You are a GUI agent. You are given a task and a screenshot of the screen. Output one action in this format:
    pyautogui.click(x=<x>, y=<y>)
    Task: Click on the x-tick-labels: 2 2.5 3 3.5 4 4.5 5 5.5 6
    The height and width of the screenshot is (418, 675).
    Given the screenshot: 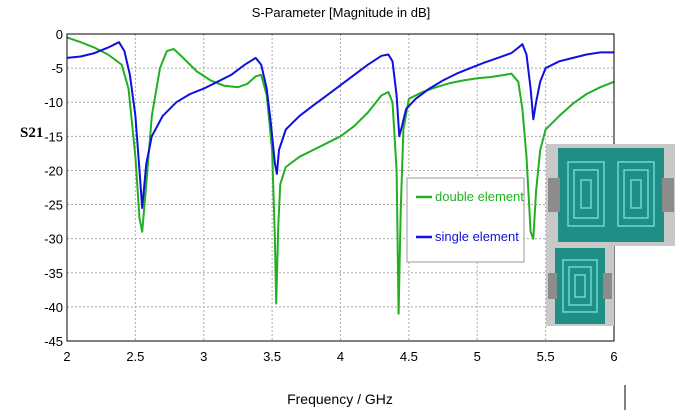 What is the action you would take?
    pyautogui.click(x=340, y=356)
    